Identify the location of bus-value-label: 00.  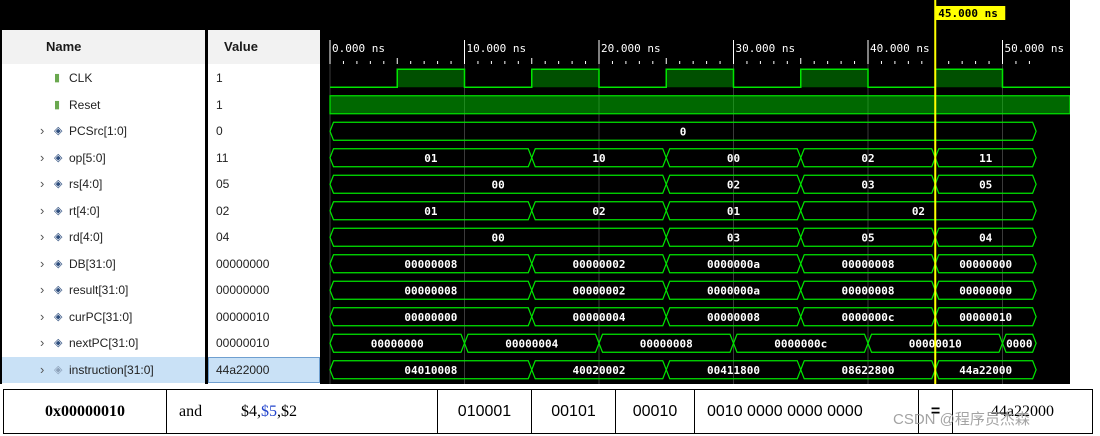
(733, 158).